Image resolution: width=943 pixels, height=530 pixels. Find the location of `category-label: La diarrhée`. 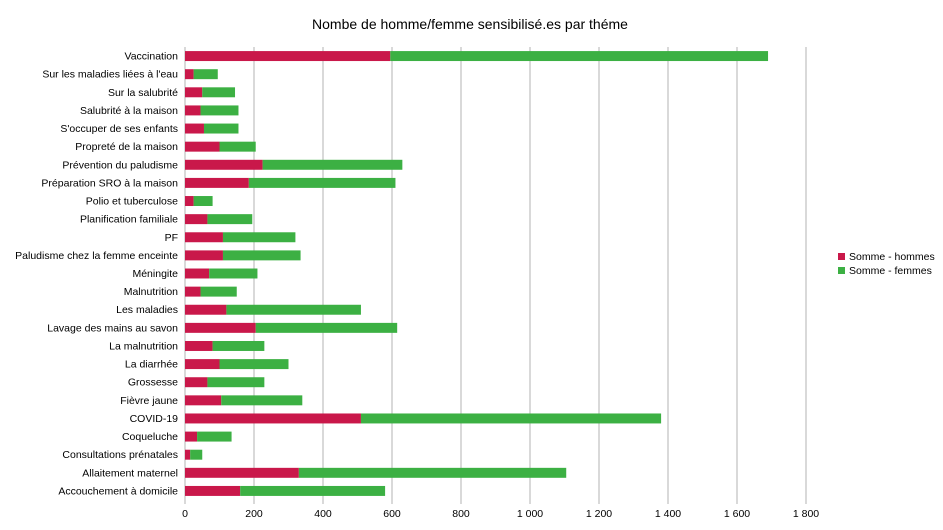

category-label: La diarrhée is located at coordinates (151, 365).